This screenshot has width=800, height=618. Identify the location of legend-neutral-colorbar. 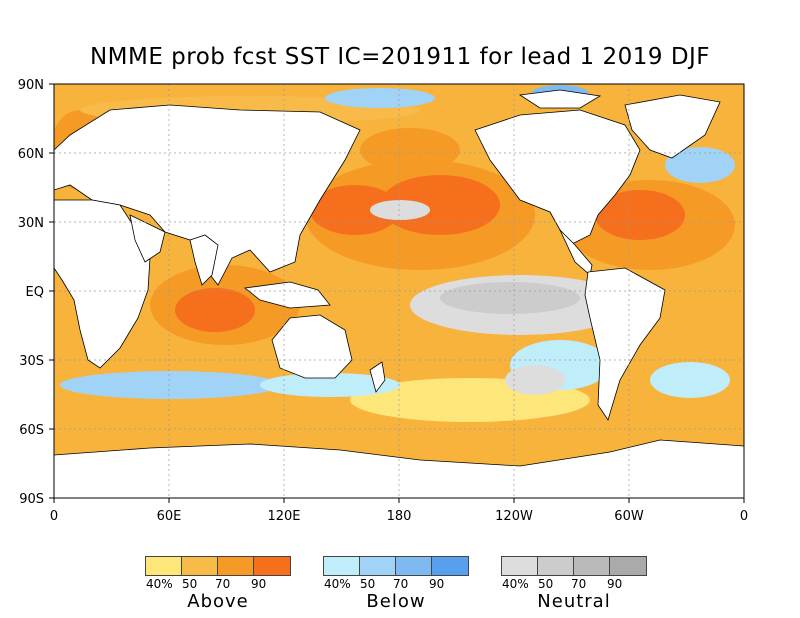
(574, 566).